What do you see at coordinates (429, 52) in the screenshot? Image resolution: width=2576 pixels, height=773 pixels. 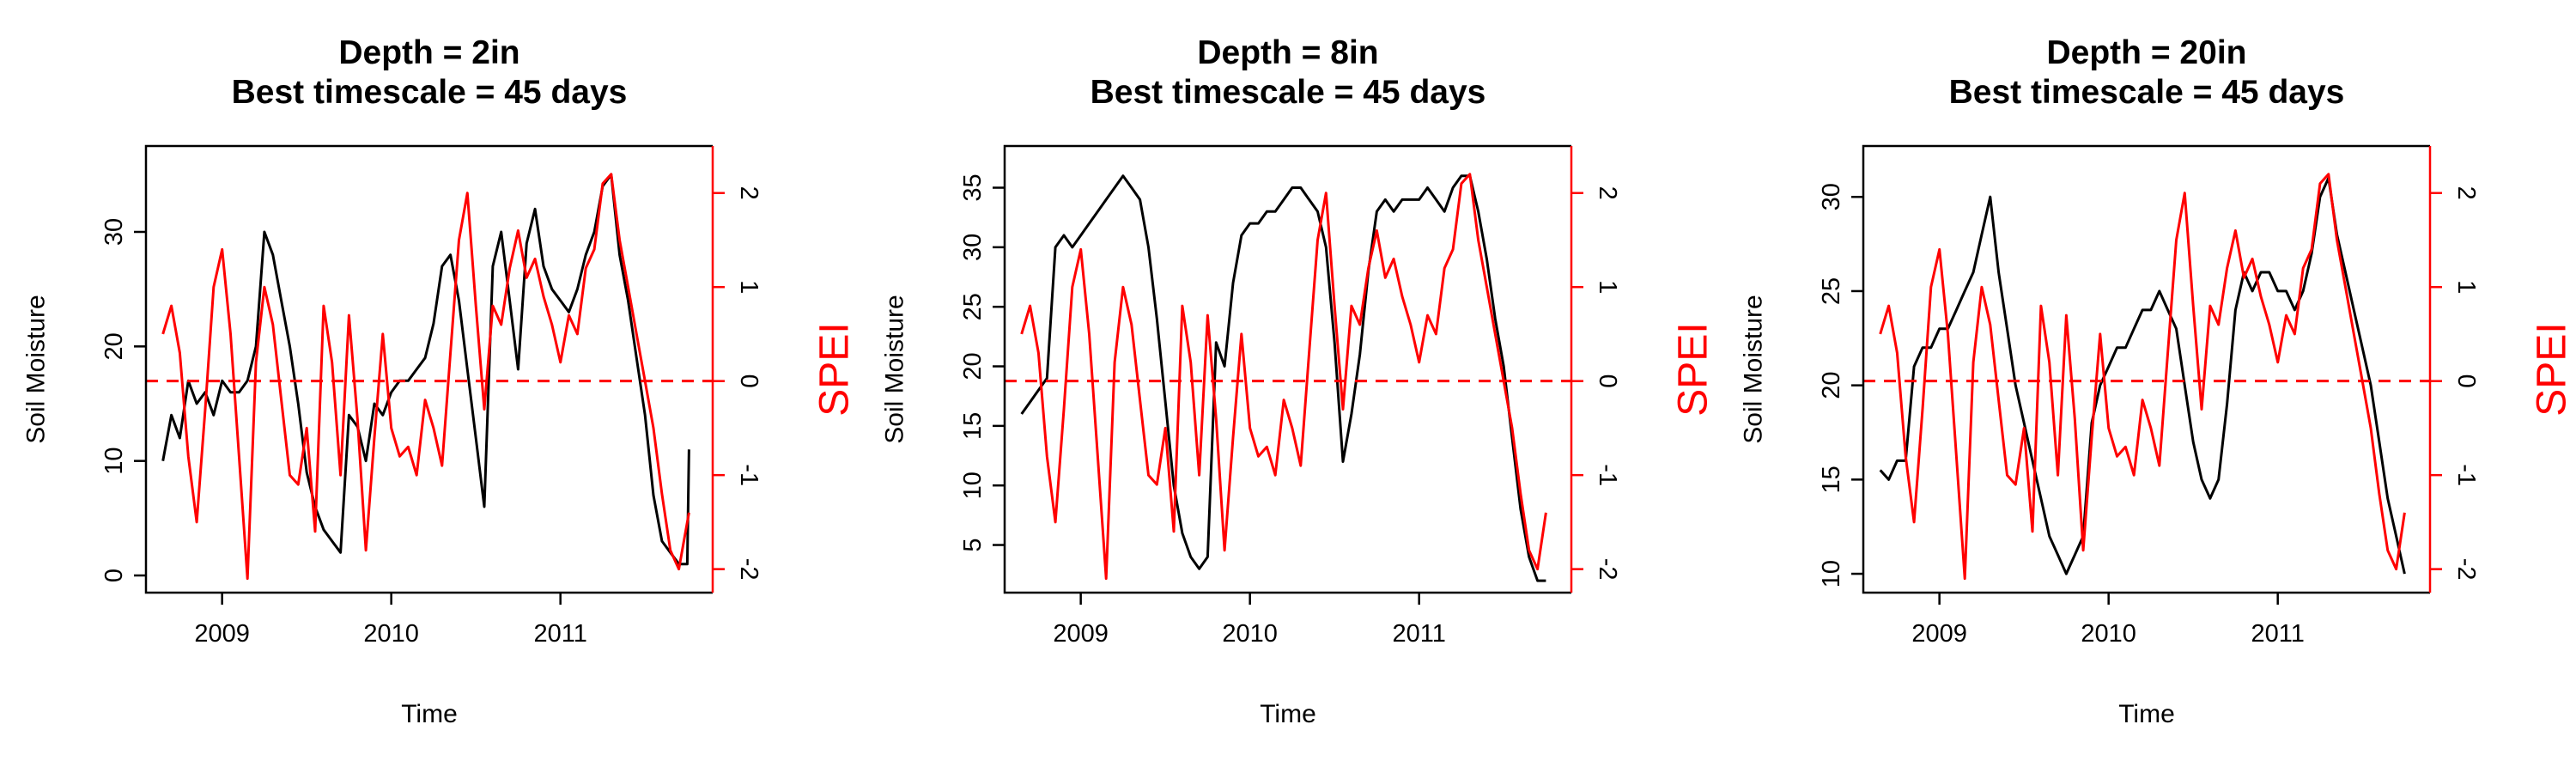 I see `chart-title-line-1: Depth = 2in` at bounding box center [429, 52].